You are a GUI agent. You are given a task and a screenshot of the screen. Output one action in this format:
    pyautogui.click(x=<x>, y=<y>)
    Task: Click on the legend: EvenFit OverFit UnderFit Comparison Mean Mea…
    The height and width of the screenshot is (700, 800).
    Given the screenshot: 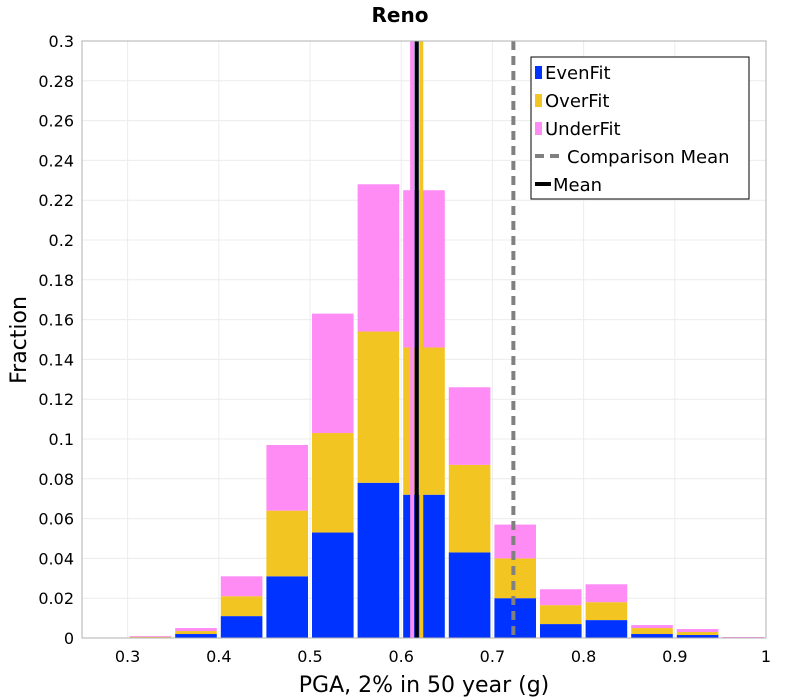 What is the action you would take?
    pyautogui.click(x=640, y=128)
    